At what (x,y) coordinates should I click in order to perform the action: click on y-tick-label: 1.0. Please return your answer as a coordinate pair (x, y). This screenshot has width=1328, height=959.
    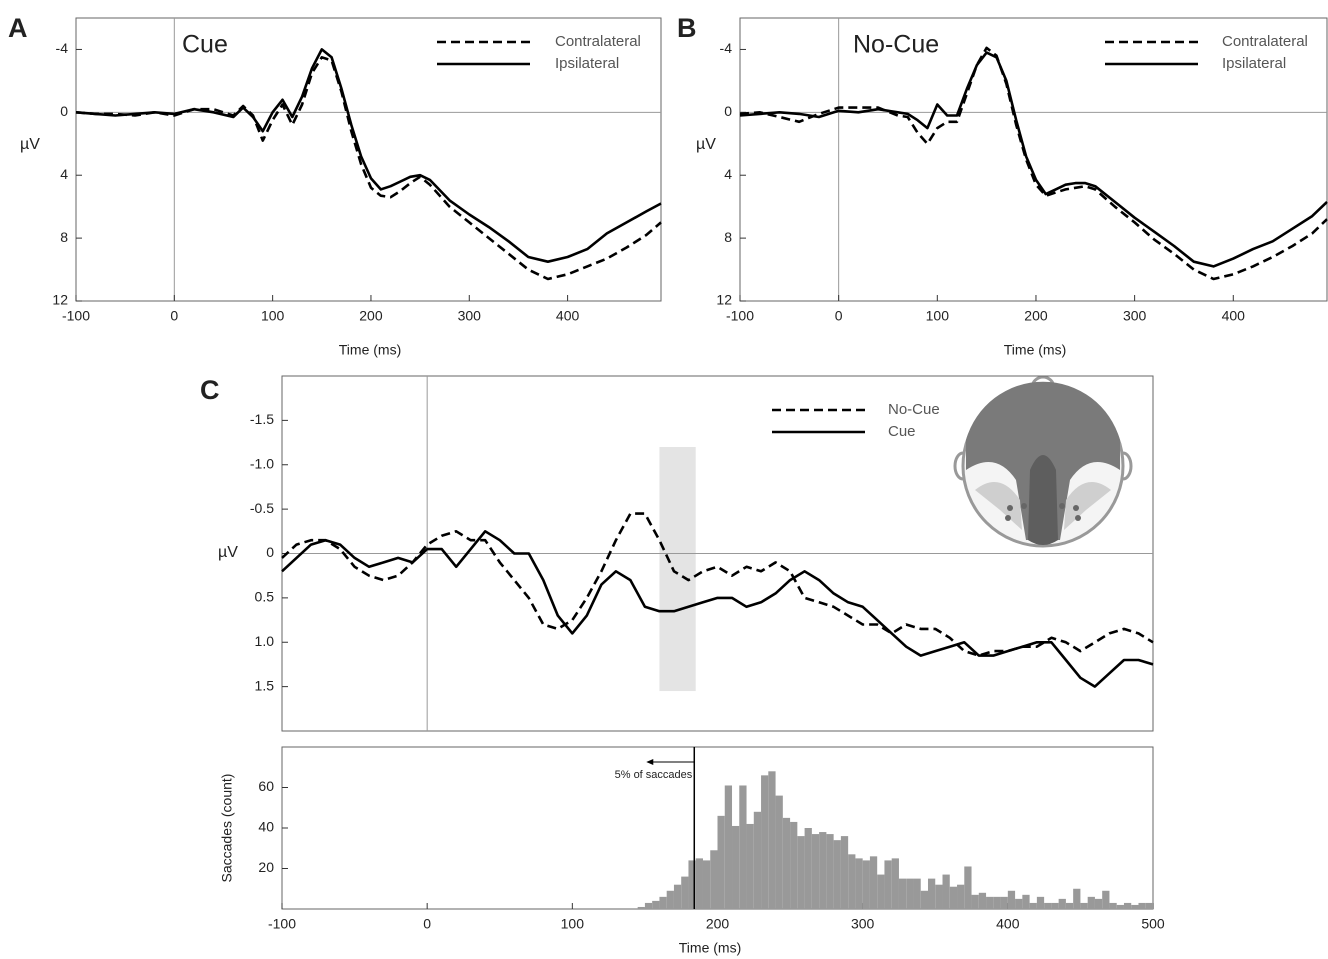
    Looking at the image, I should click on (265, 641).